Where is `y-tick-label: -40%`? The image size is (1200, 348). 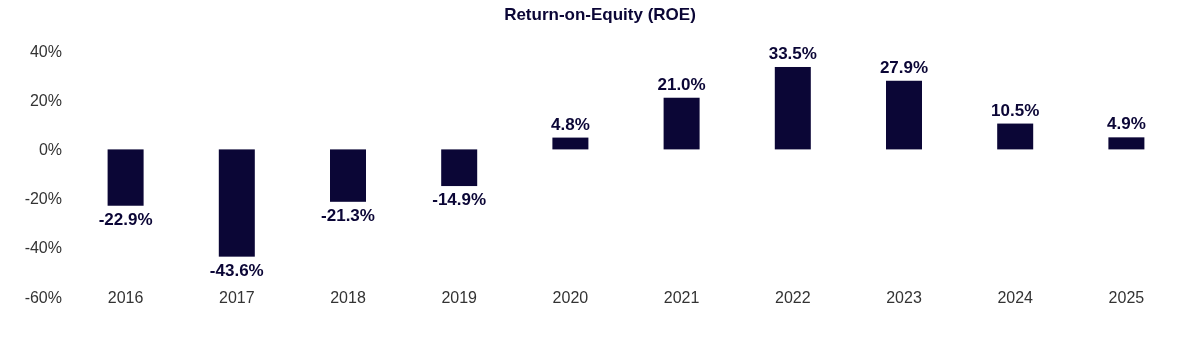
y-tick-label: -40% is located at coordinates (43, 248).